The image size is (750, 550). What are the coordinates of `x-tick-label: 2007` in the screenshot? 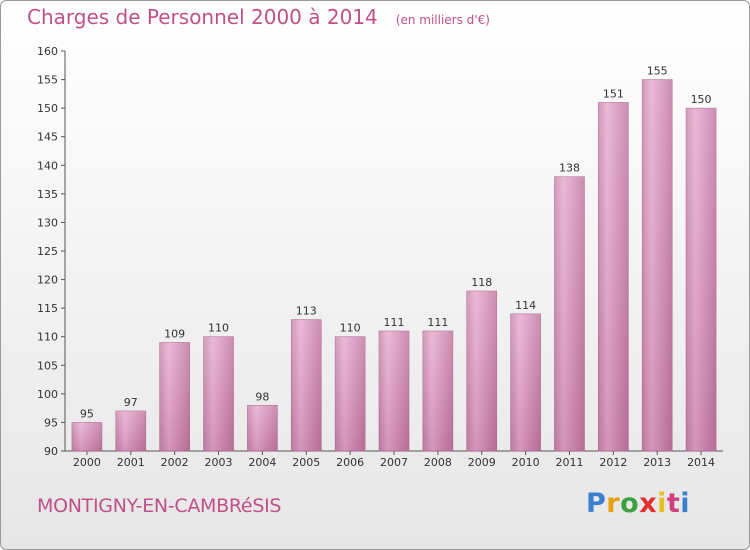 It's located at (394, 462).